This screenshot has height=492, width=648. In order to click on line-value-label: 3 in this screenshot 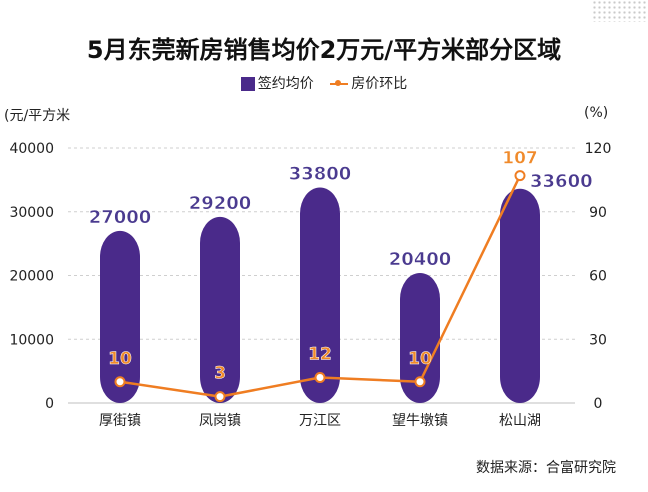, I will do `click(220, 374)`.